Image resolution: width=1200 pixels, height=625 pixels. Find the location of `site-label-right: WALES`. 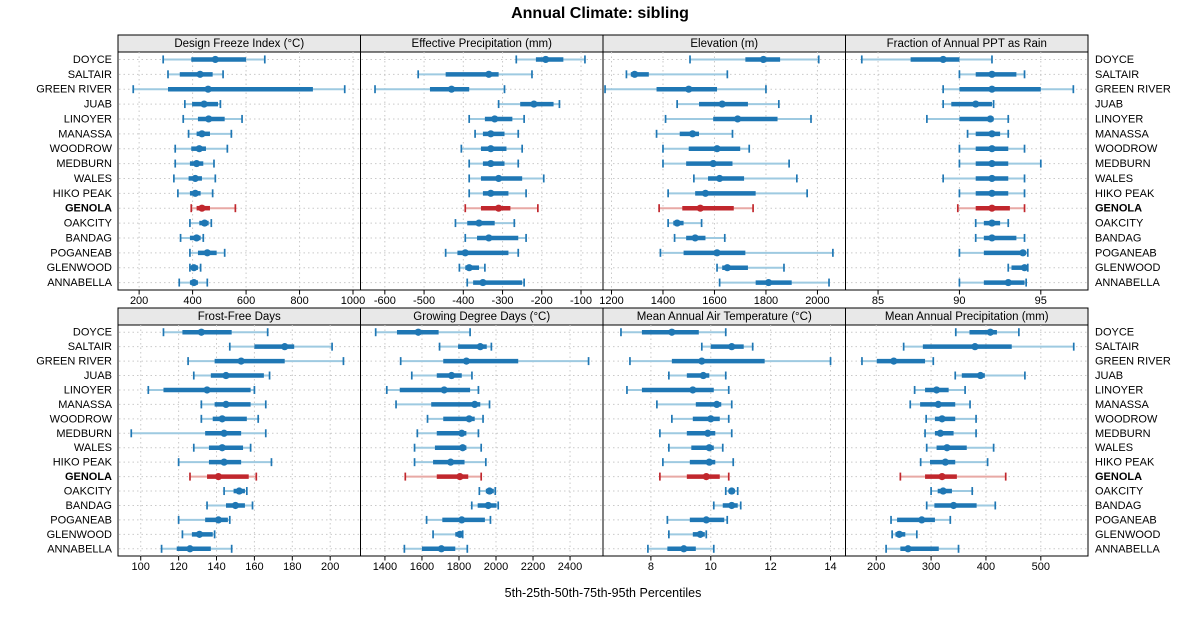

site-label-right: WALES is located at coordinates (1114, 179).